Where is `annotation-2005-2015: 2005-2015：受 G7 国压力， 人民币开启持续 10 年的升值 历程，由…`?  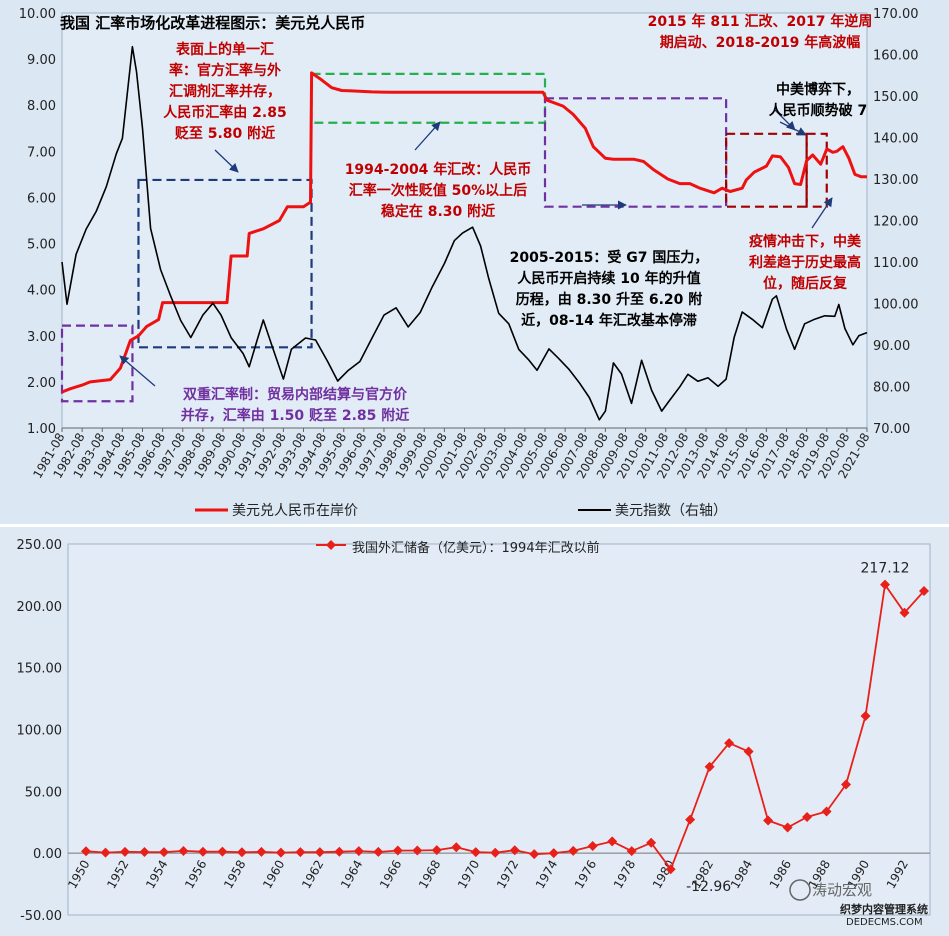
annotation-2005-2015: 2005-2015：受 G7 国压力， 人民币开启持续 10 年的升值 历程，由… is located at coordinates (609, 289).